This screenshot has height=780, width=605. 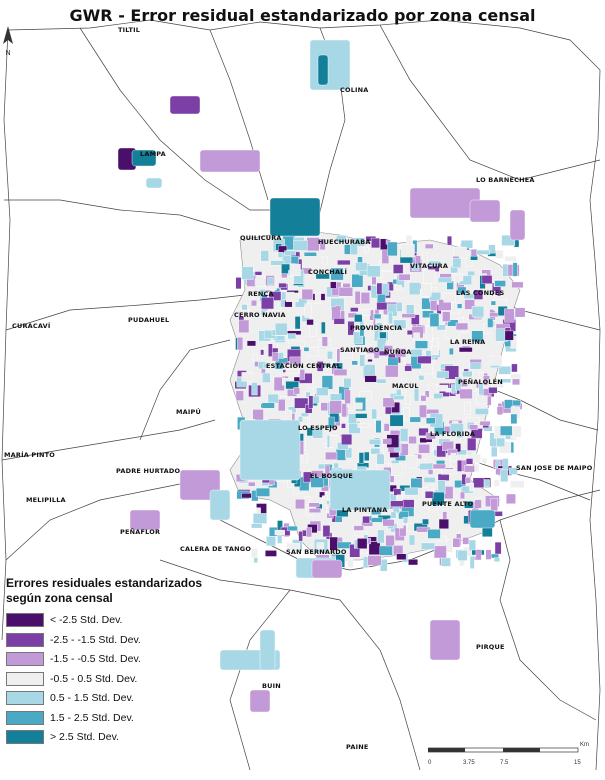 What do you see at coordinates (429, 266) in the screenshot?
I see `comuna-label: VITACURA` at bounding box center [429, 266].